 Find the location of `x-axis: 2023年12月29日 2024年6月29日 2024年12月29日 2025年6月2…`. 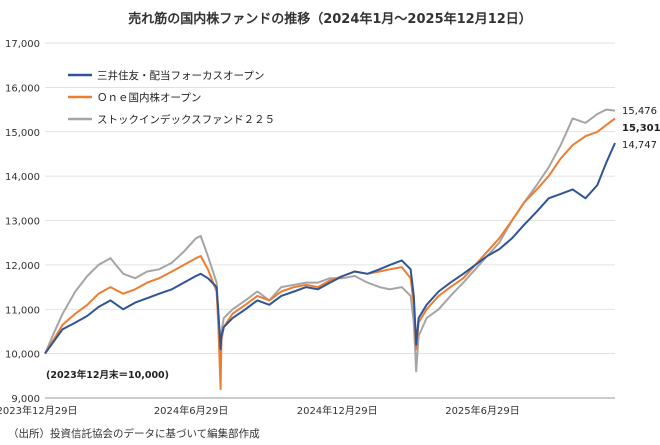

x-axis: 2023年12月29日 2024年6月29日 2024年12月29日 2025年6月2… is located at coordinates (260, 410).